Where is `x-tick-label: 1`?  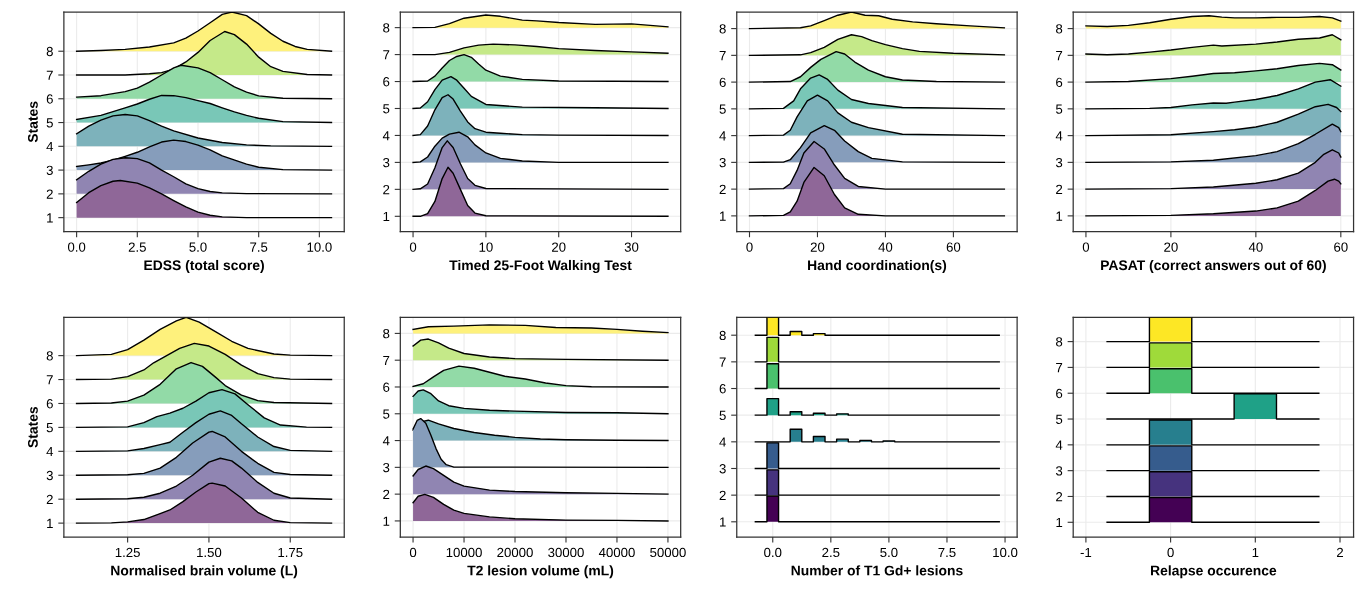 x-tick-label: 1 is located at coordinates (1255, 552).